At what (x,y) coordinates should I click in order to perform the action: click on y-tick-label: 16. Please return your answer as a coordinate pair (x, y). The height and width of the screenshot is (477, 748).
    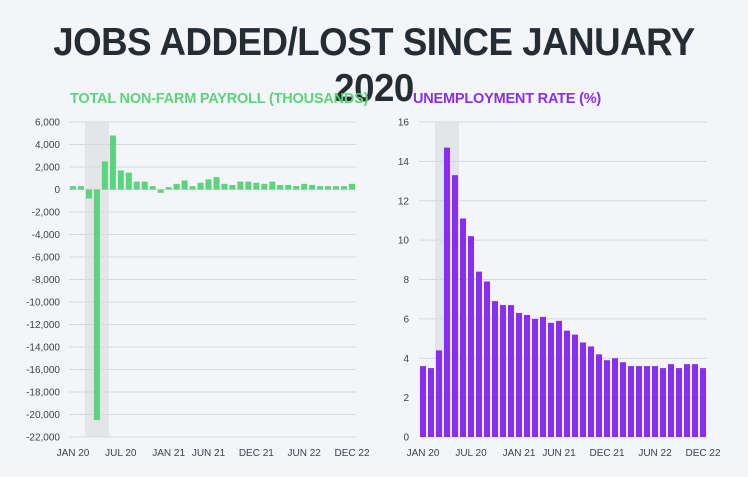
    Looking at the image, I should click on (404, 123).